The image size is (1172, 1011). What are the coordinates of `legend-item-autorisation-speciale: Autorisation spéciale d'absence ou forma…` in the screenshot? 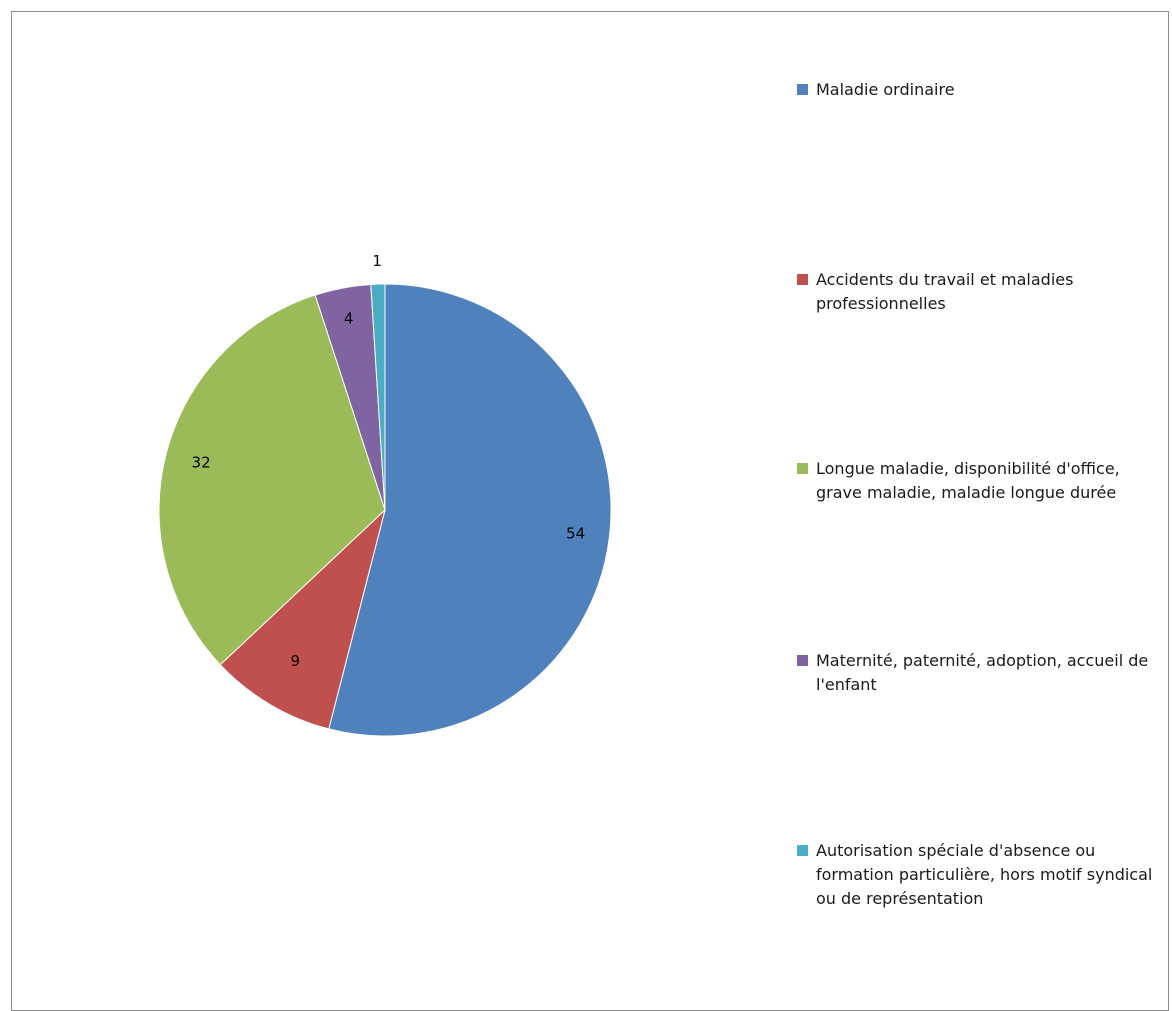 It's located at (982, 875).